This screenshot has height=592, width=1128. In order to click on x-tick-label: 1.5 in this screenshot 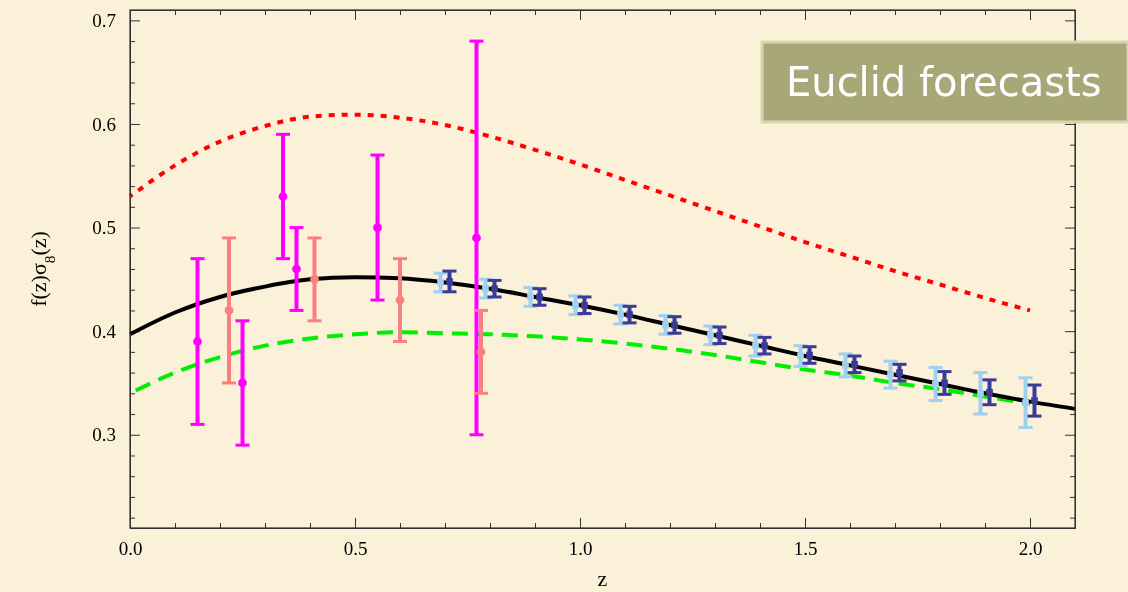, I will do `click(805, 549)`.